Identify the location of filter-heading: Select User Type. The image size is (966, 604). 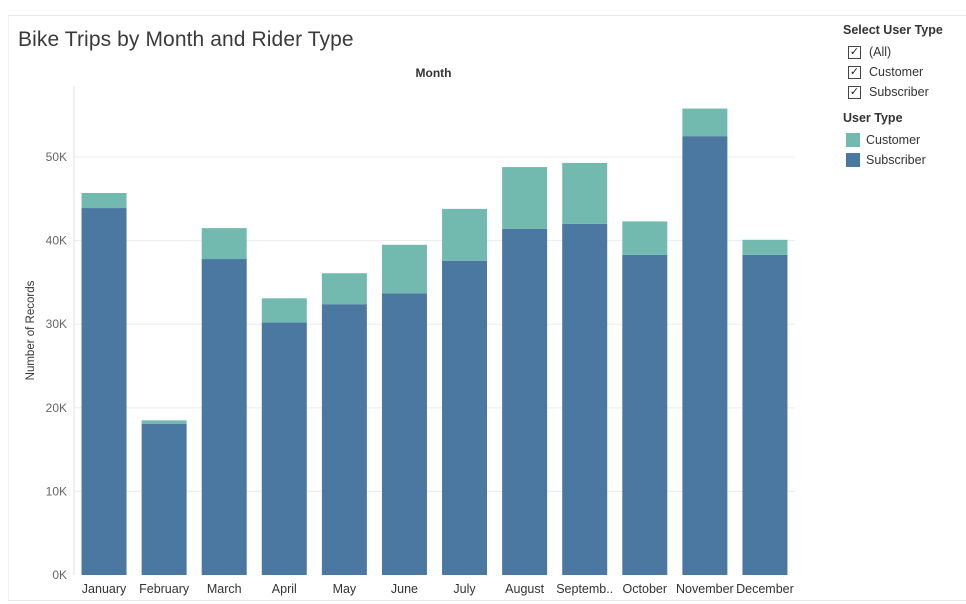
(893, 30).